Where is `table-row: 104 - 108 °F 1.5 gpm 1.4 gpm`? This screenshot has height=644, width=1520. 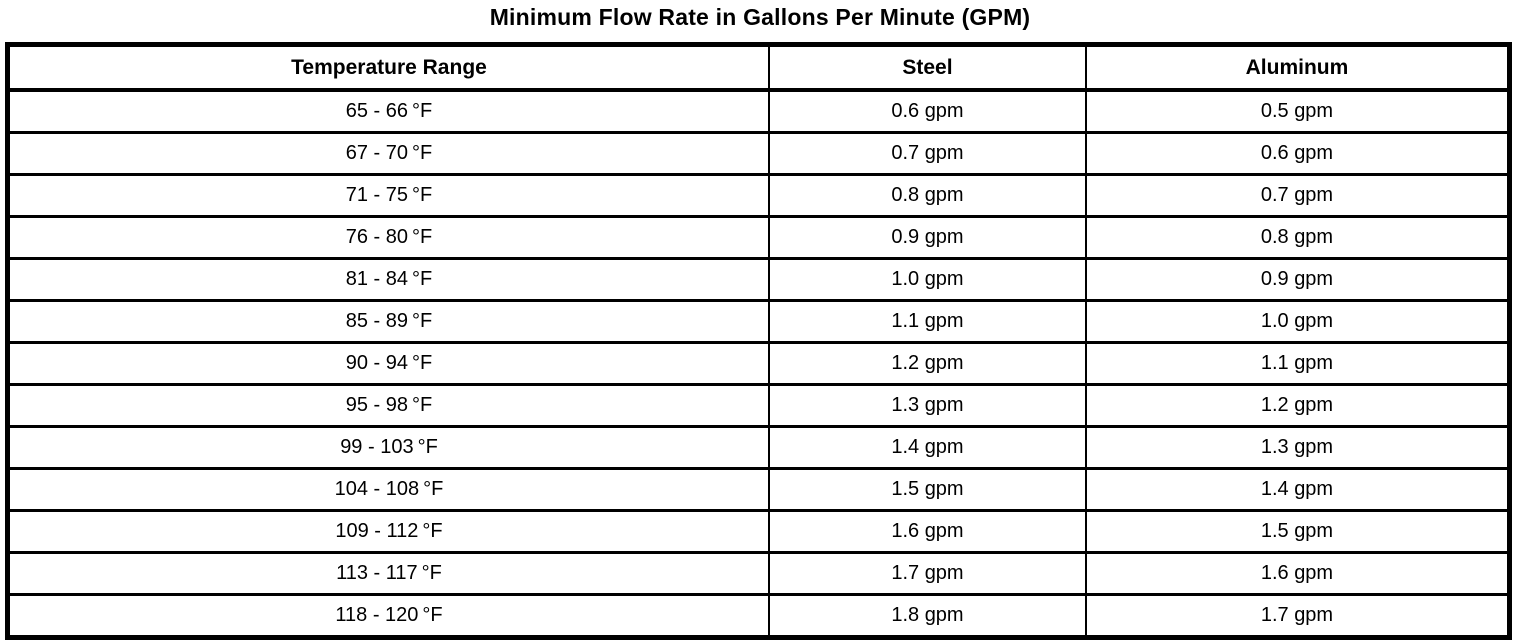 table-row: 104 - 108 °F 1.5 gpm 1.4 gpm is located at coordinates (758, 489).